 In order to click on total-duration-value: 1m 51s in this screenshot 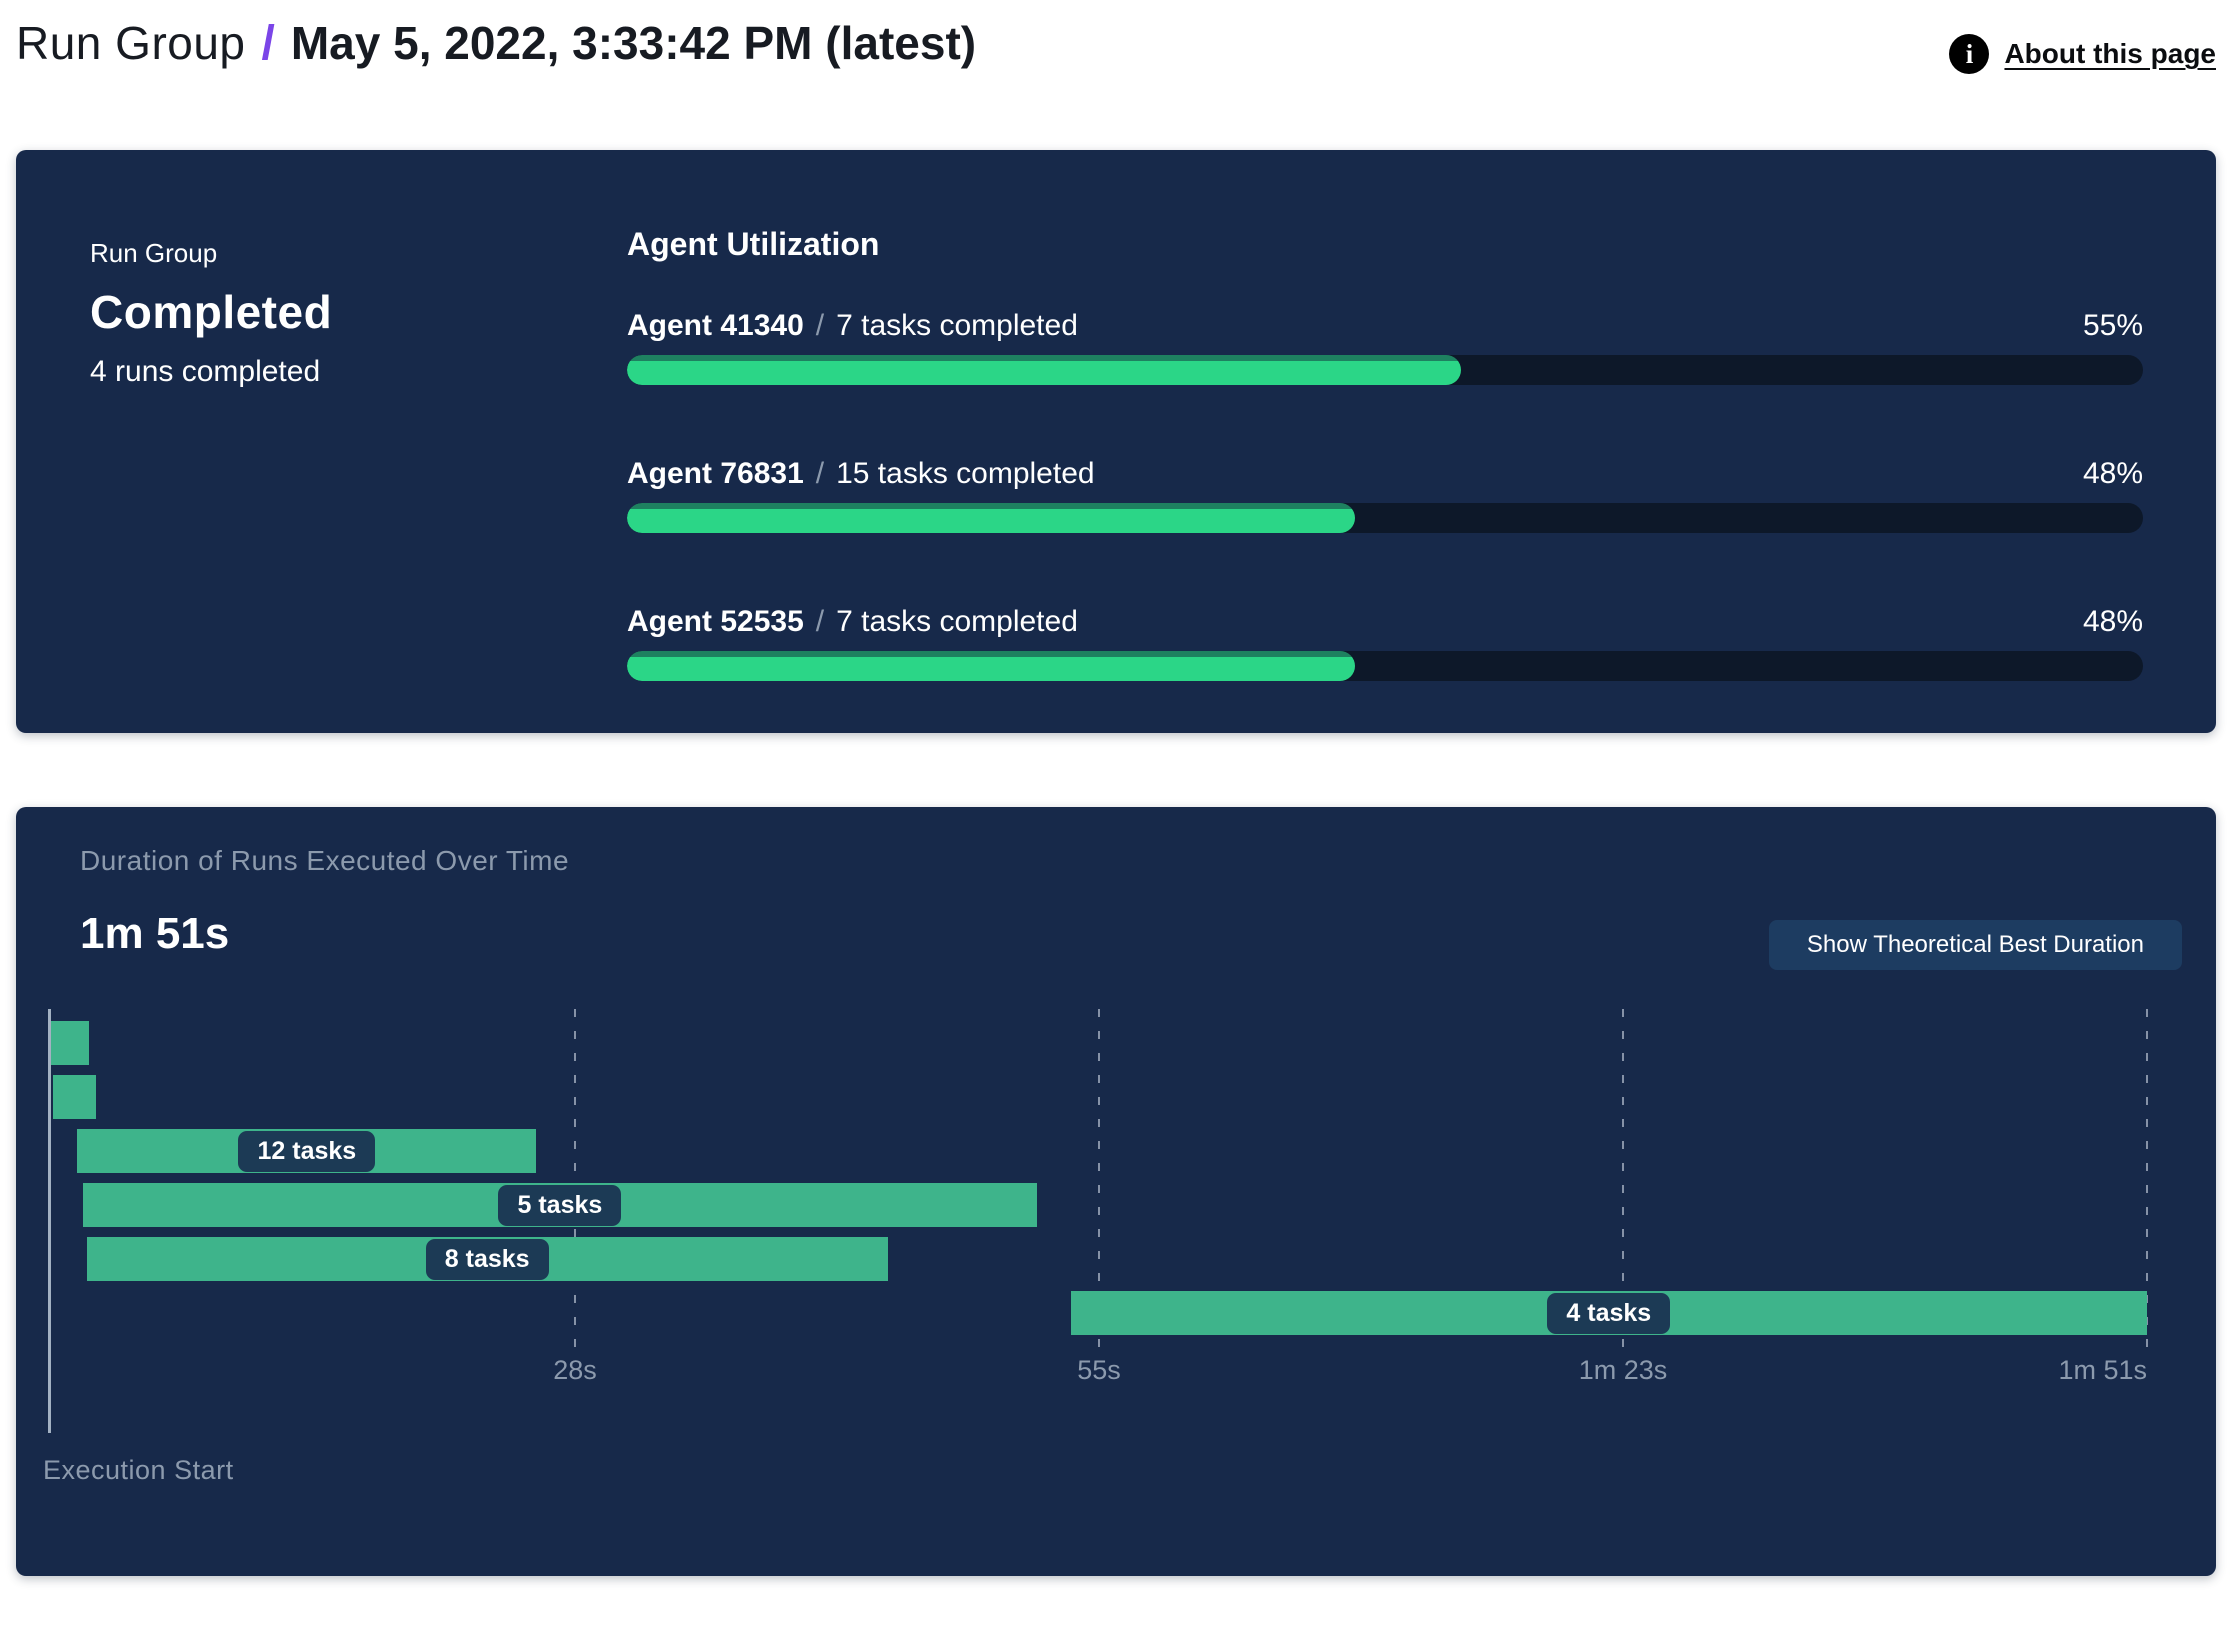, I will do `click(155, 933)`.